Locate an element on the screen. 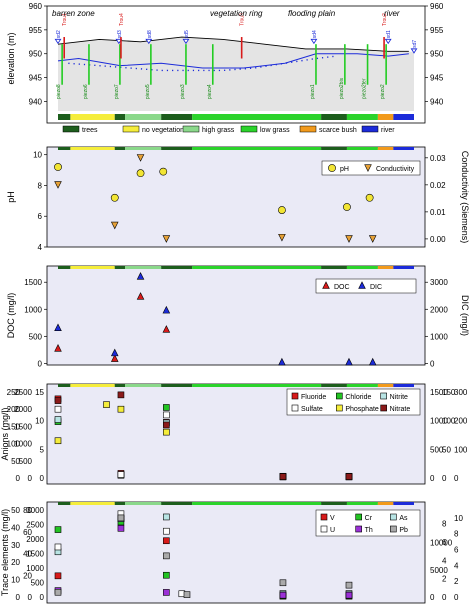 This screenshot has height=605, width=474. anions-left-tick-label: 1500 is located at coordinates (23, 426).